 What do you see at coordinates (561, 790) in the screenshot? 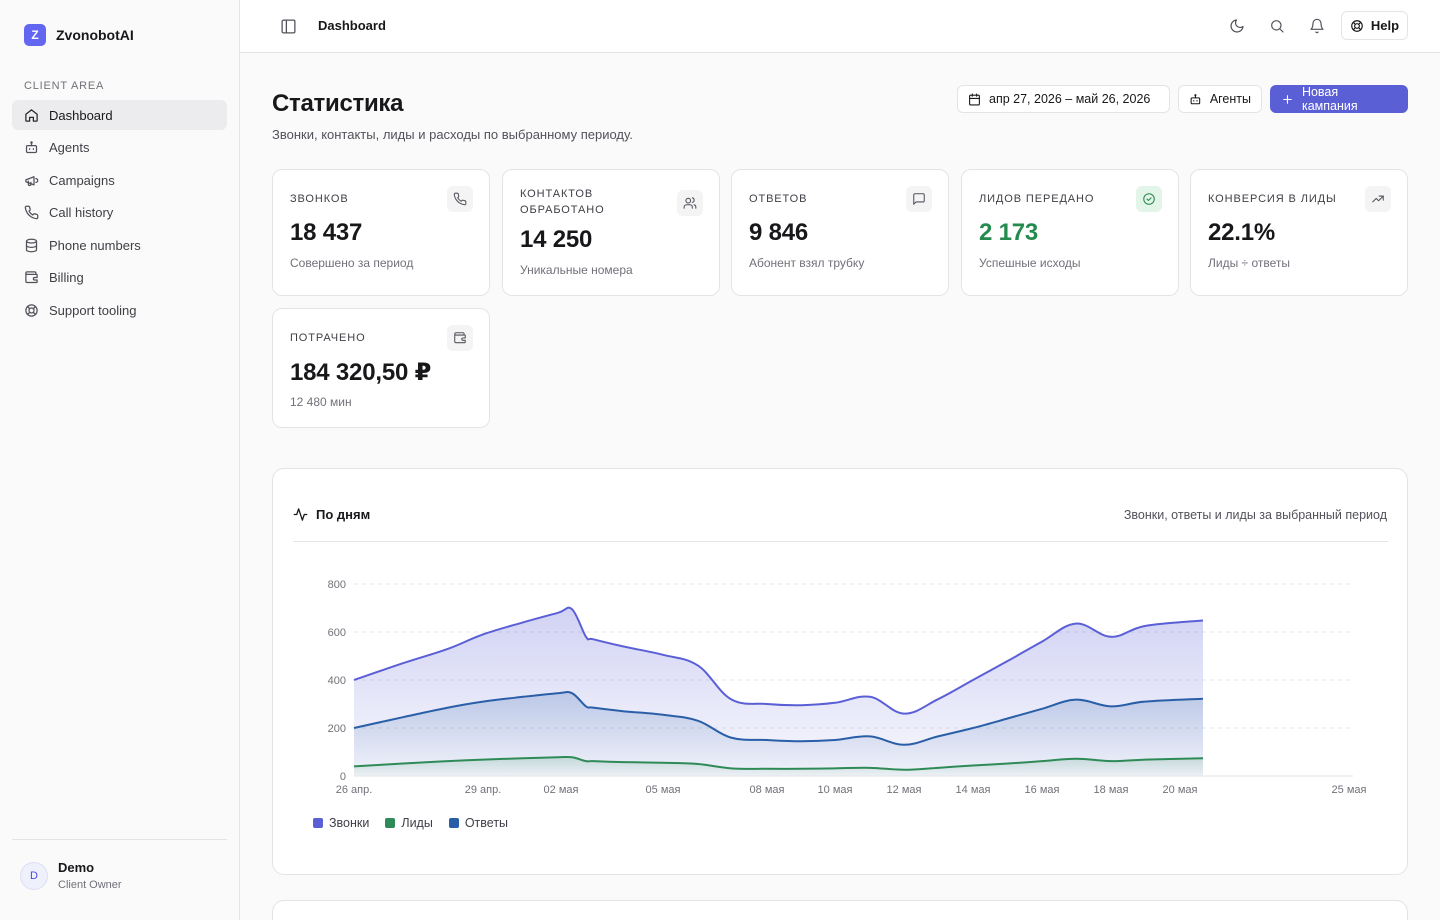
I see `x-tick-label: 02 мая` at bounding box center [561, 790].